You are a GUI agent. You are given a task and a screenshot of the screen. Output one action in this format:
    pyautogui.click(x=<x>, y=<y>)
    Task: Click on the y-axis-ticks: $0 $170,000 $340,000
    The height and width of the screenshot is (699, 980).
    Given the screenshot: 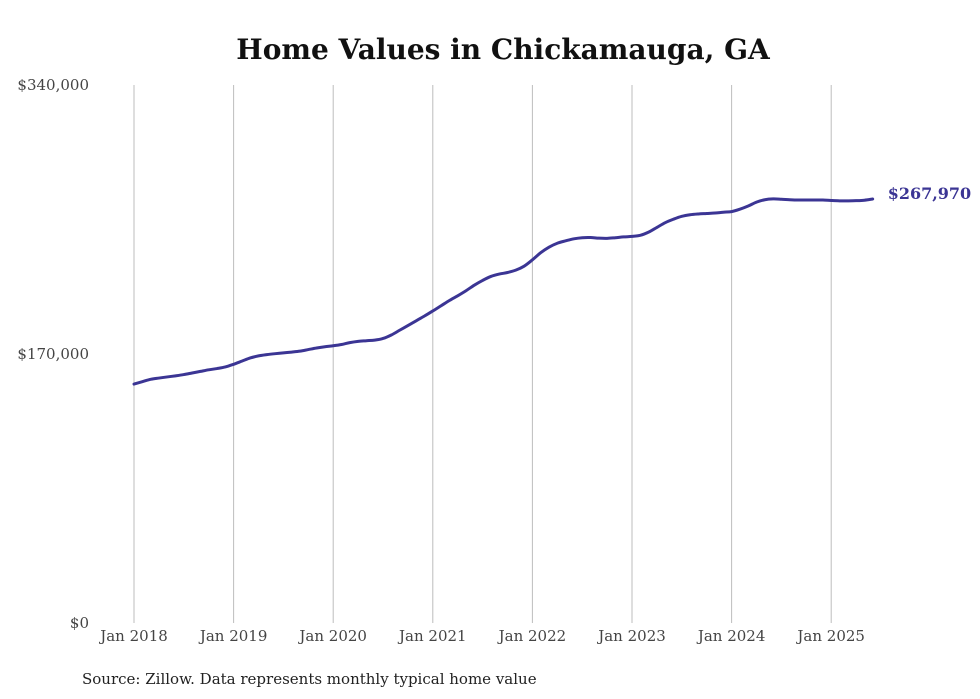 What is the action you would take?
    pyautogui.click(x=53, y=354)
    